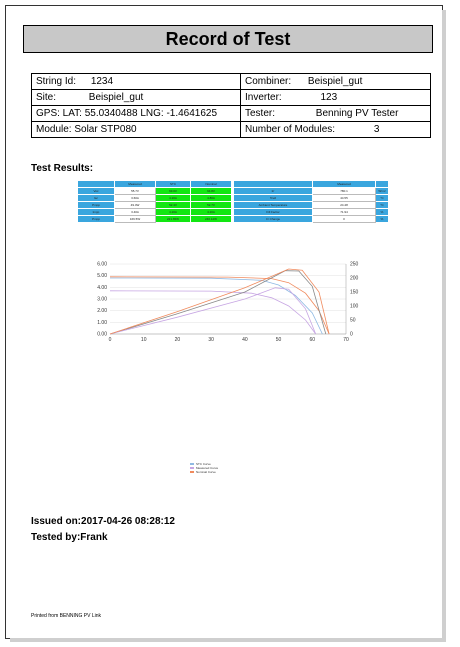 The height and width of the screenshot is (647, 460). Describe the element at coordinates (96, 212) in the screenshot. I see `result-name: Impp` at that location.